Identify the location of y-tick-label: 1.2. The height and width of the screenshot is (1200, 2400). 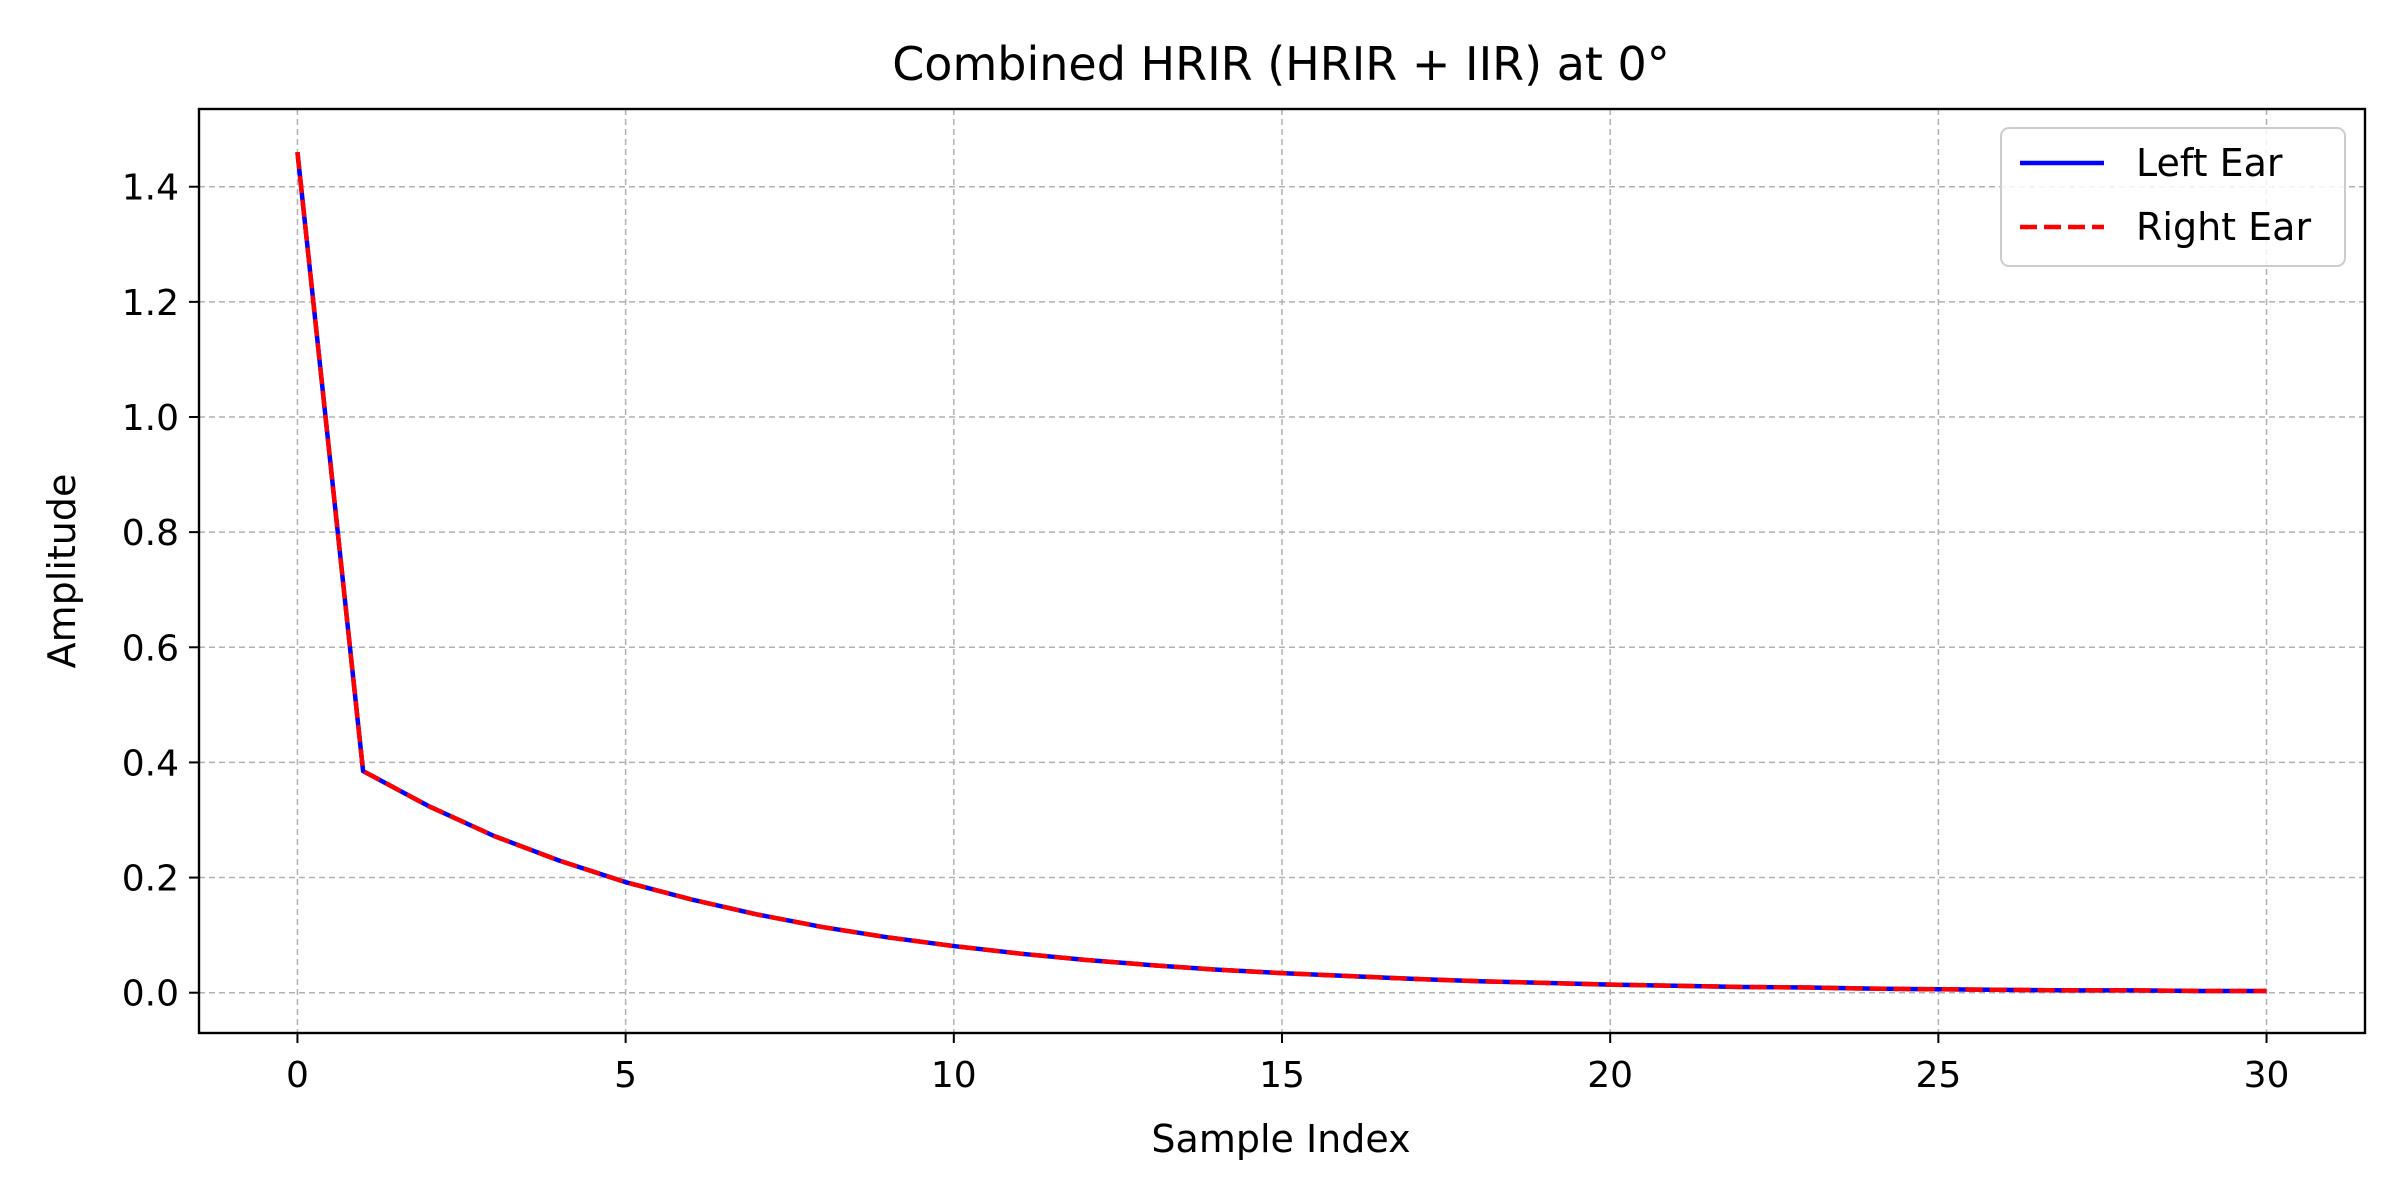
(150, 303).